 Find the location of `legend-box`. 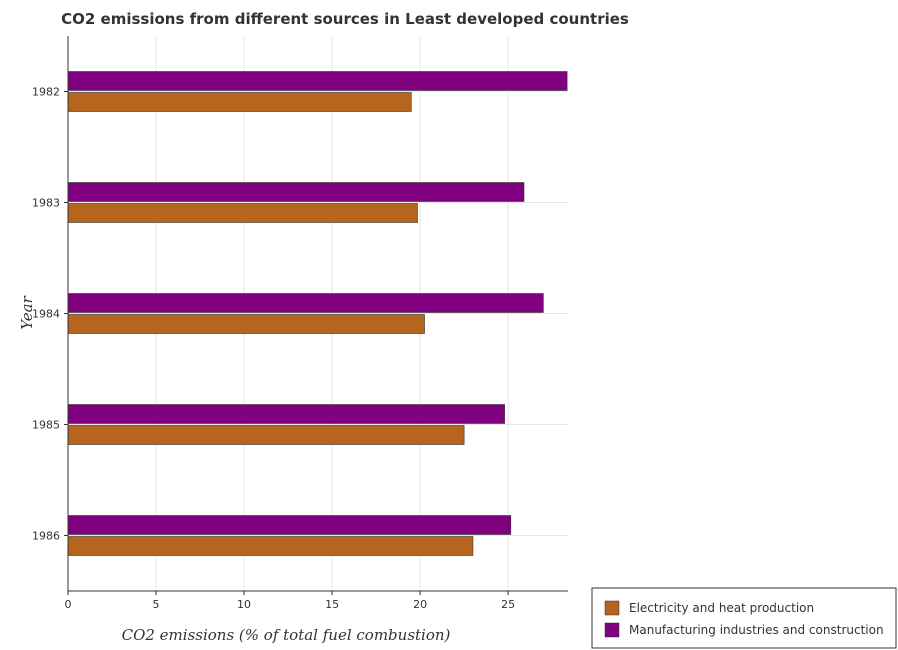

legend-box is located at coordinates (744, 618).